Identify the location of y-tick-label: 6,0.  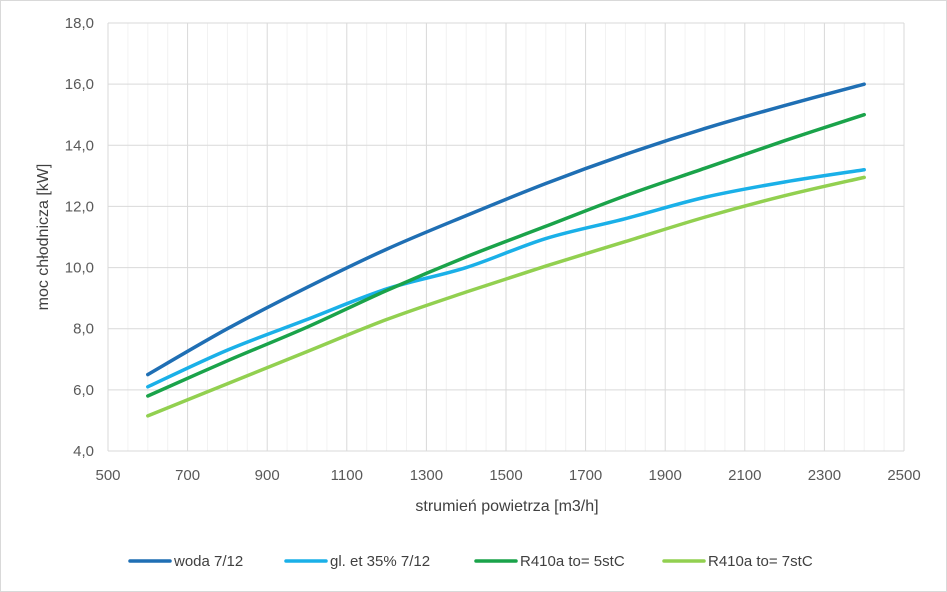
(83, 390).